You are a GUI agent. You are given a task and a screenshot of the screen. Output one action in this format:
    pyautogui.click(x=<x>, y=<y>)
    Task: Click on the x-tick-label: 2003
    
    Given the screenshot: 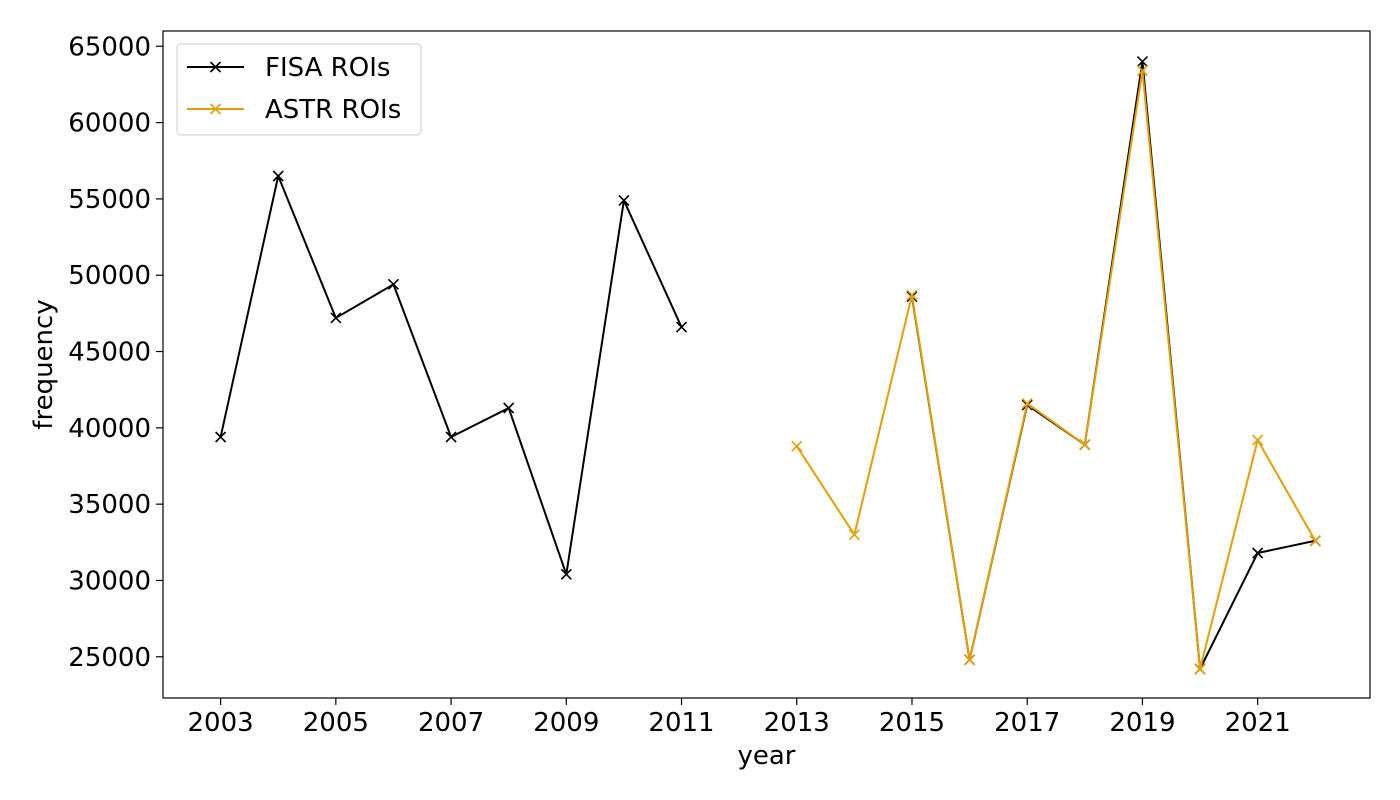 What is the action you would take?
    pyautogui.click(x=221, y=723)
    